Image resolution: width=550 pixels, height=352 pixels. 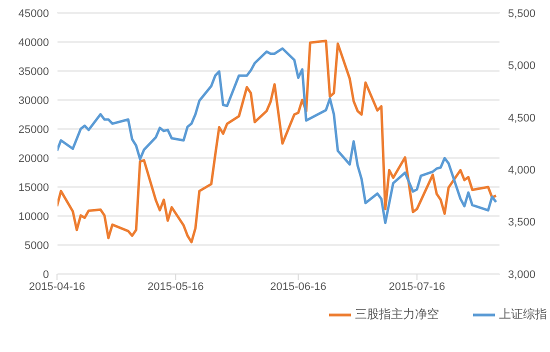 What do you see at coordinates (523, 314) in the screenshot?
I see `legend-label: 上证综指` at bounding box center [523, 314].